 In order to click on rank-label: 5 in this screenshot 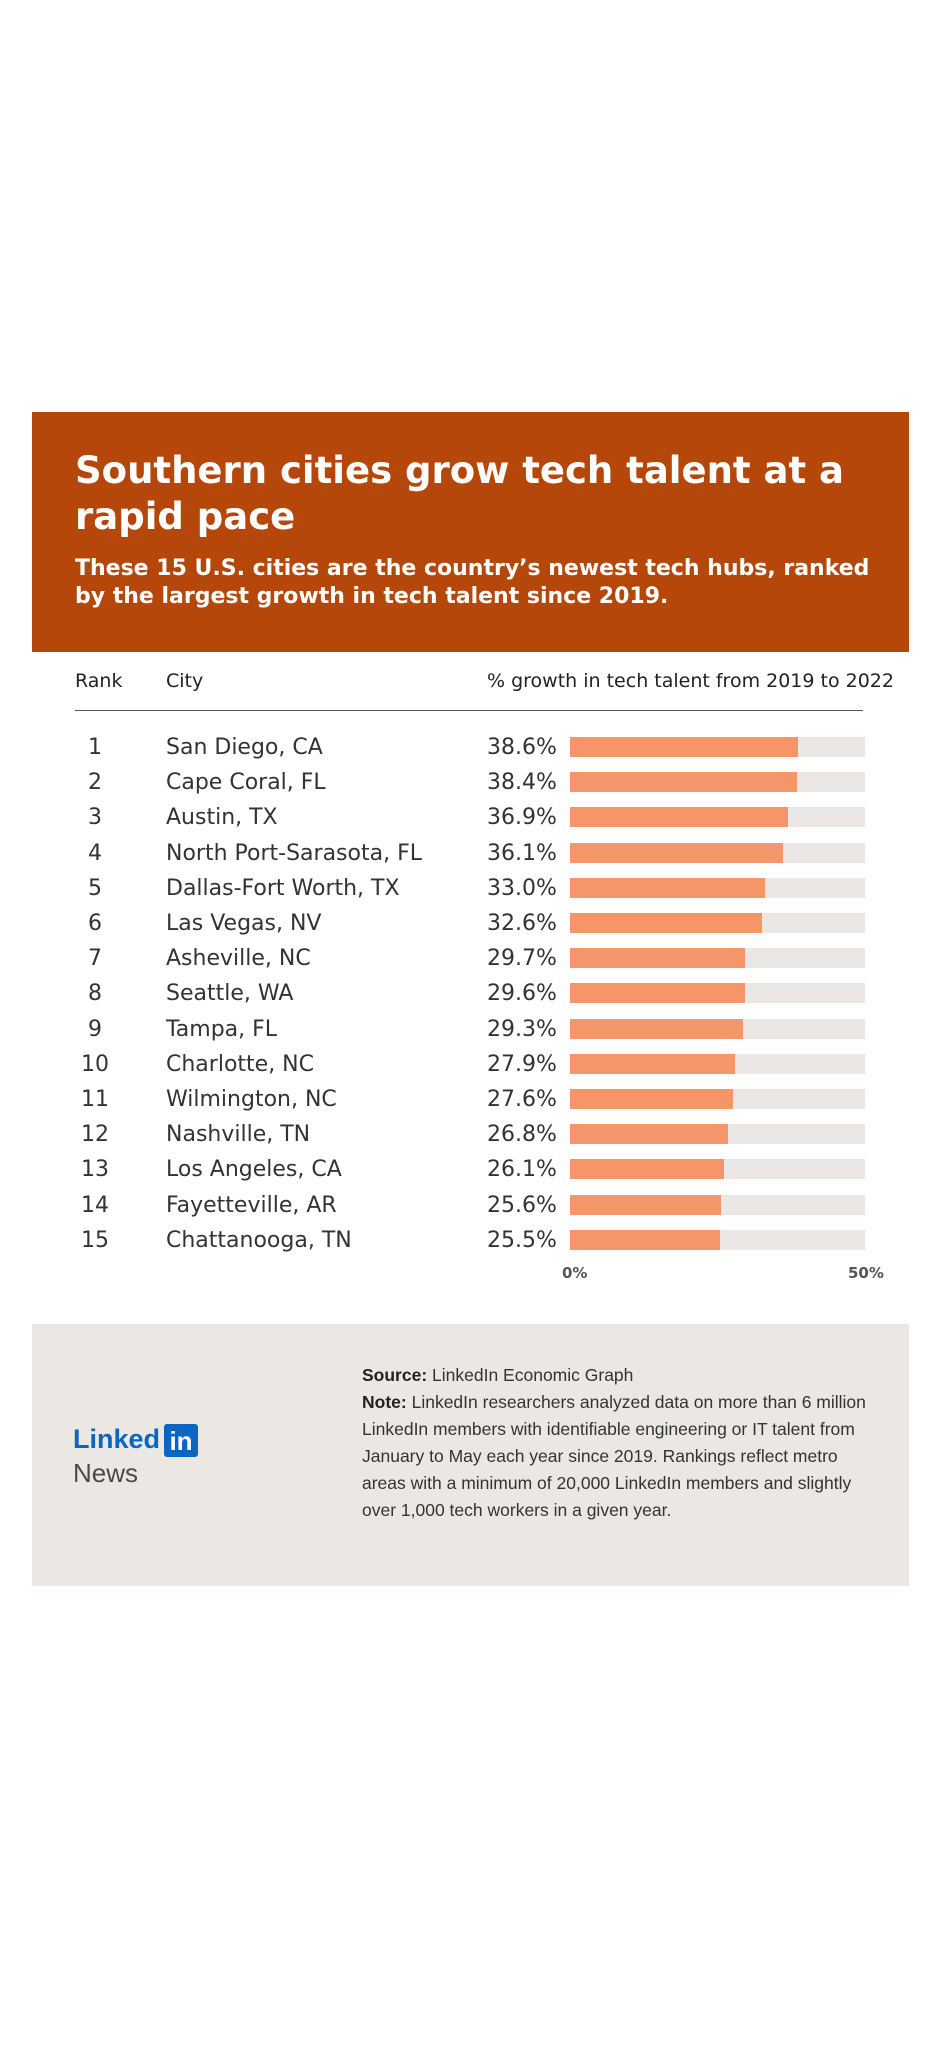, I will do `click(95, 888)`.